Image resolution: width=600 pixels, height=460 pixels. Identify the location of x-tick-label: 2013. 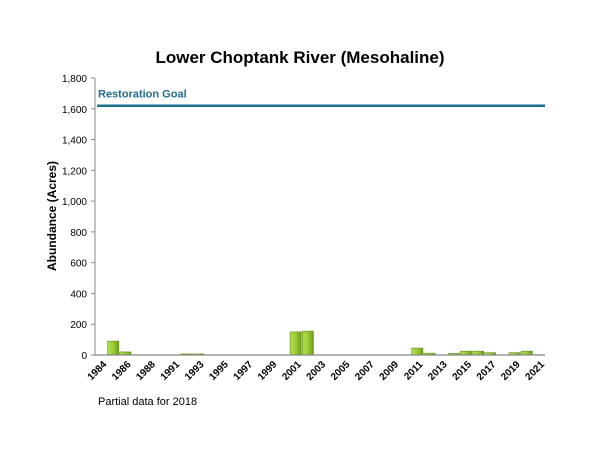
(438, 371).